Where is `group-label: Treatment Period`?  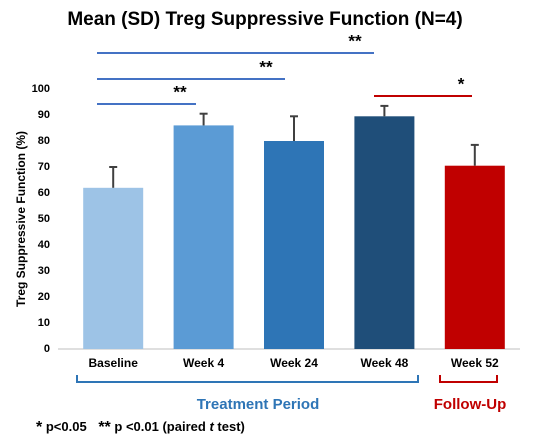
group-label: Treatment Period is located at coordinates (258, 404).